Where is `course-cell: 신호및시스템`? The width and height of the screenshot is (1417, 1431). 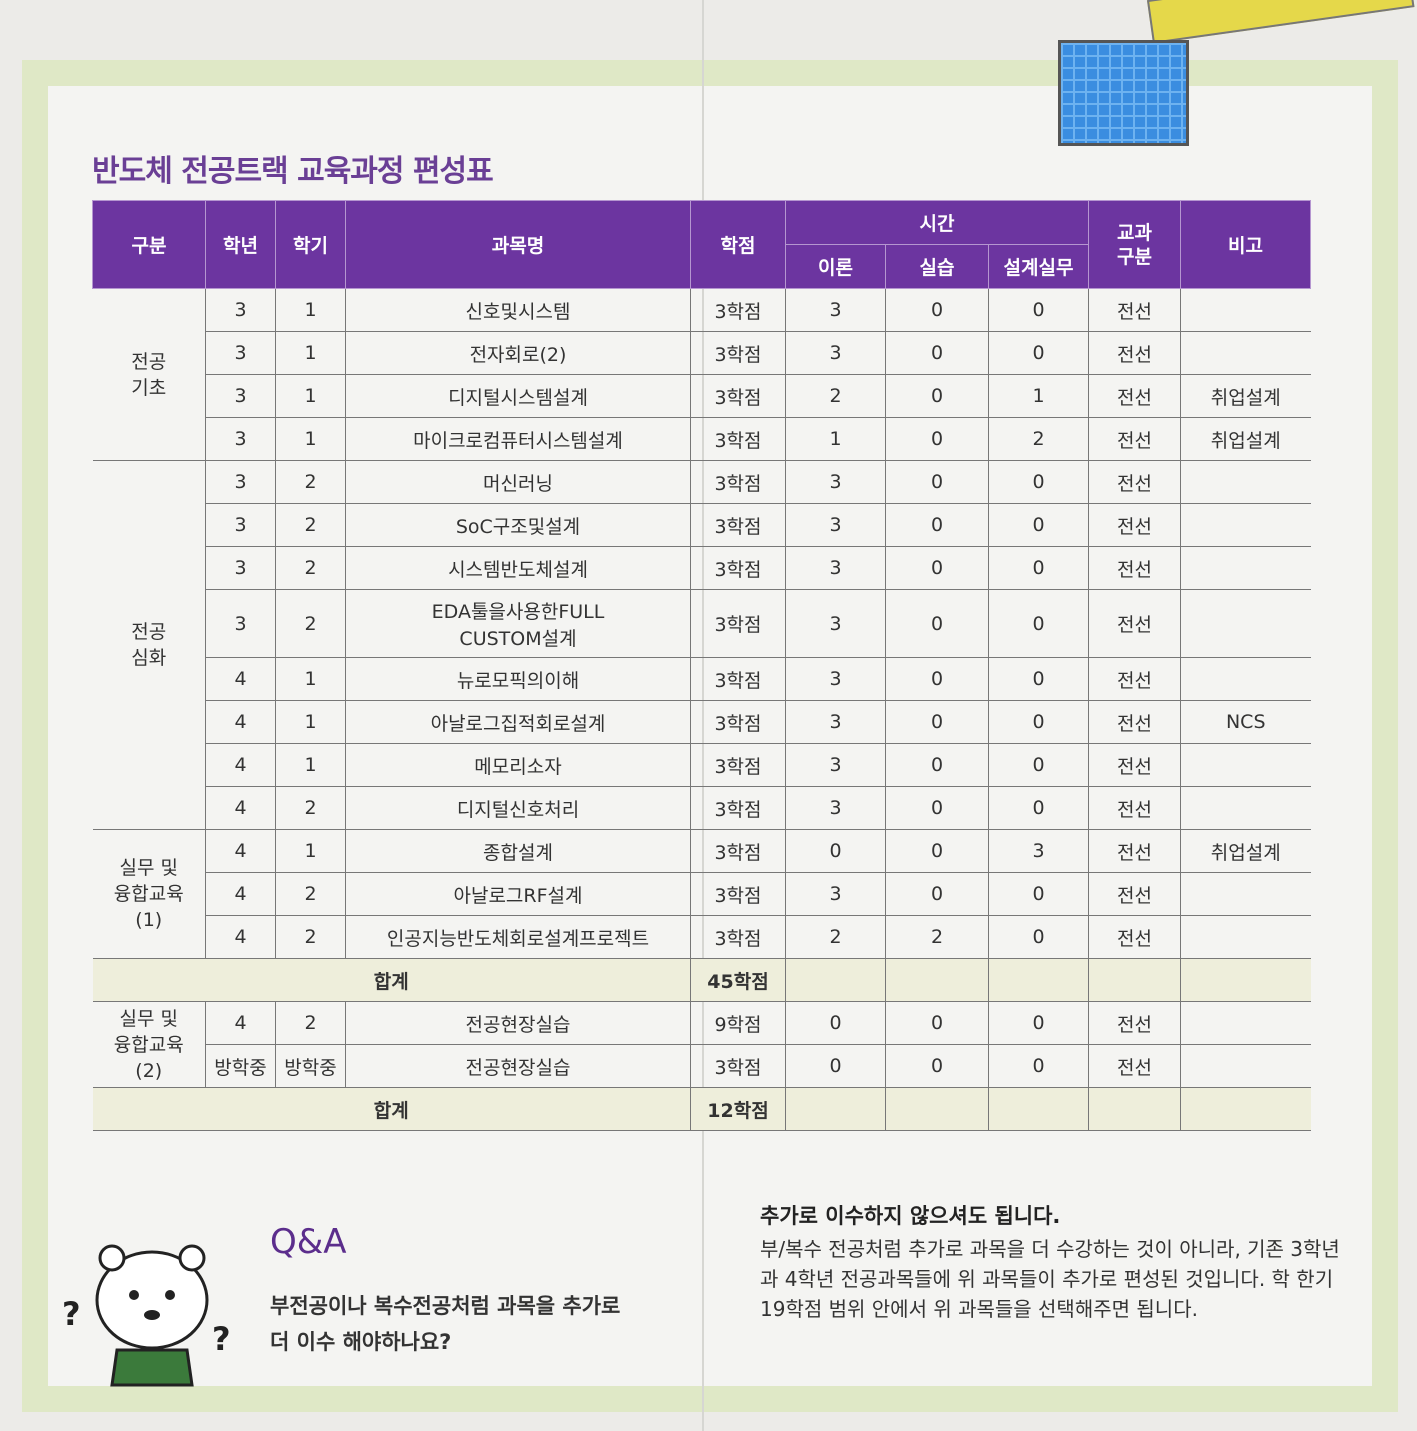
course-cell: 신호및시스템 is located at coordinates (518, 310).